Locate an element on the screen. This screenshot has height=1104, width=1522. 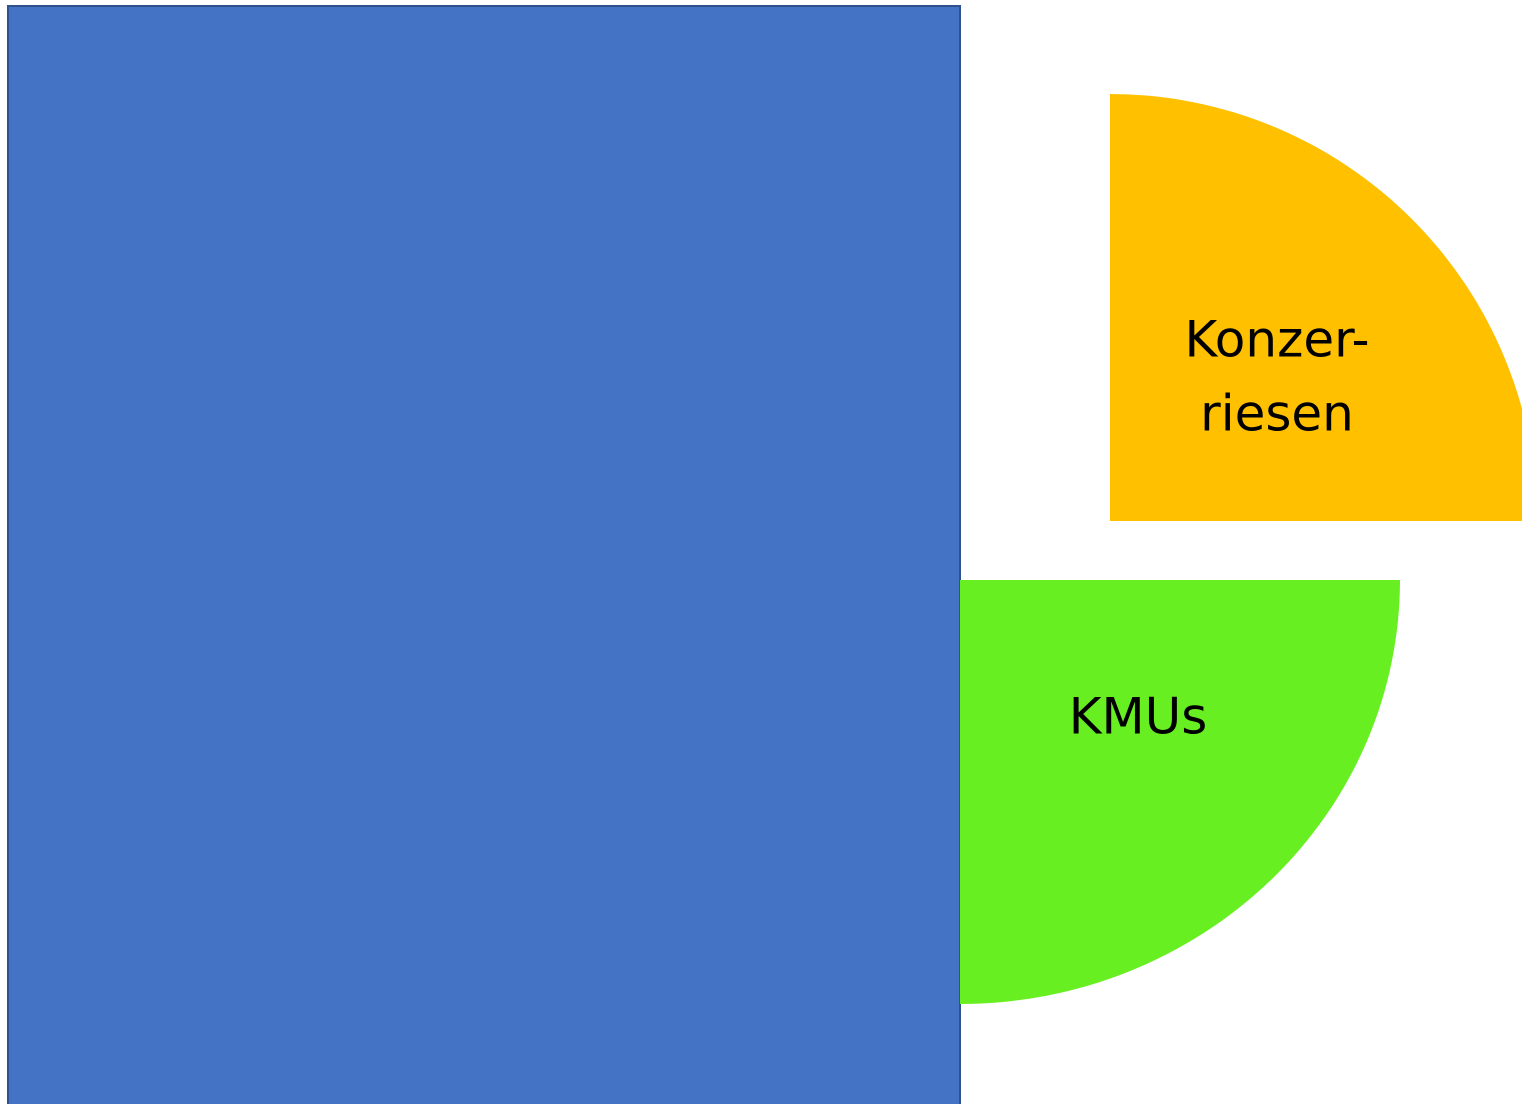
segment-label: Konzer- is located at coordinates (1277, 340).